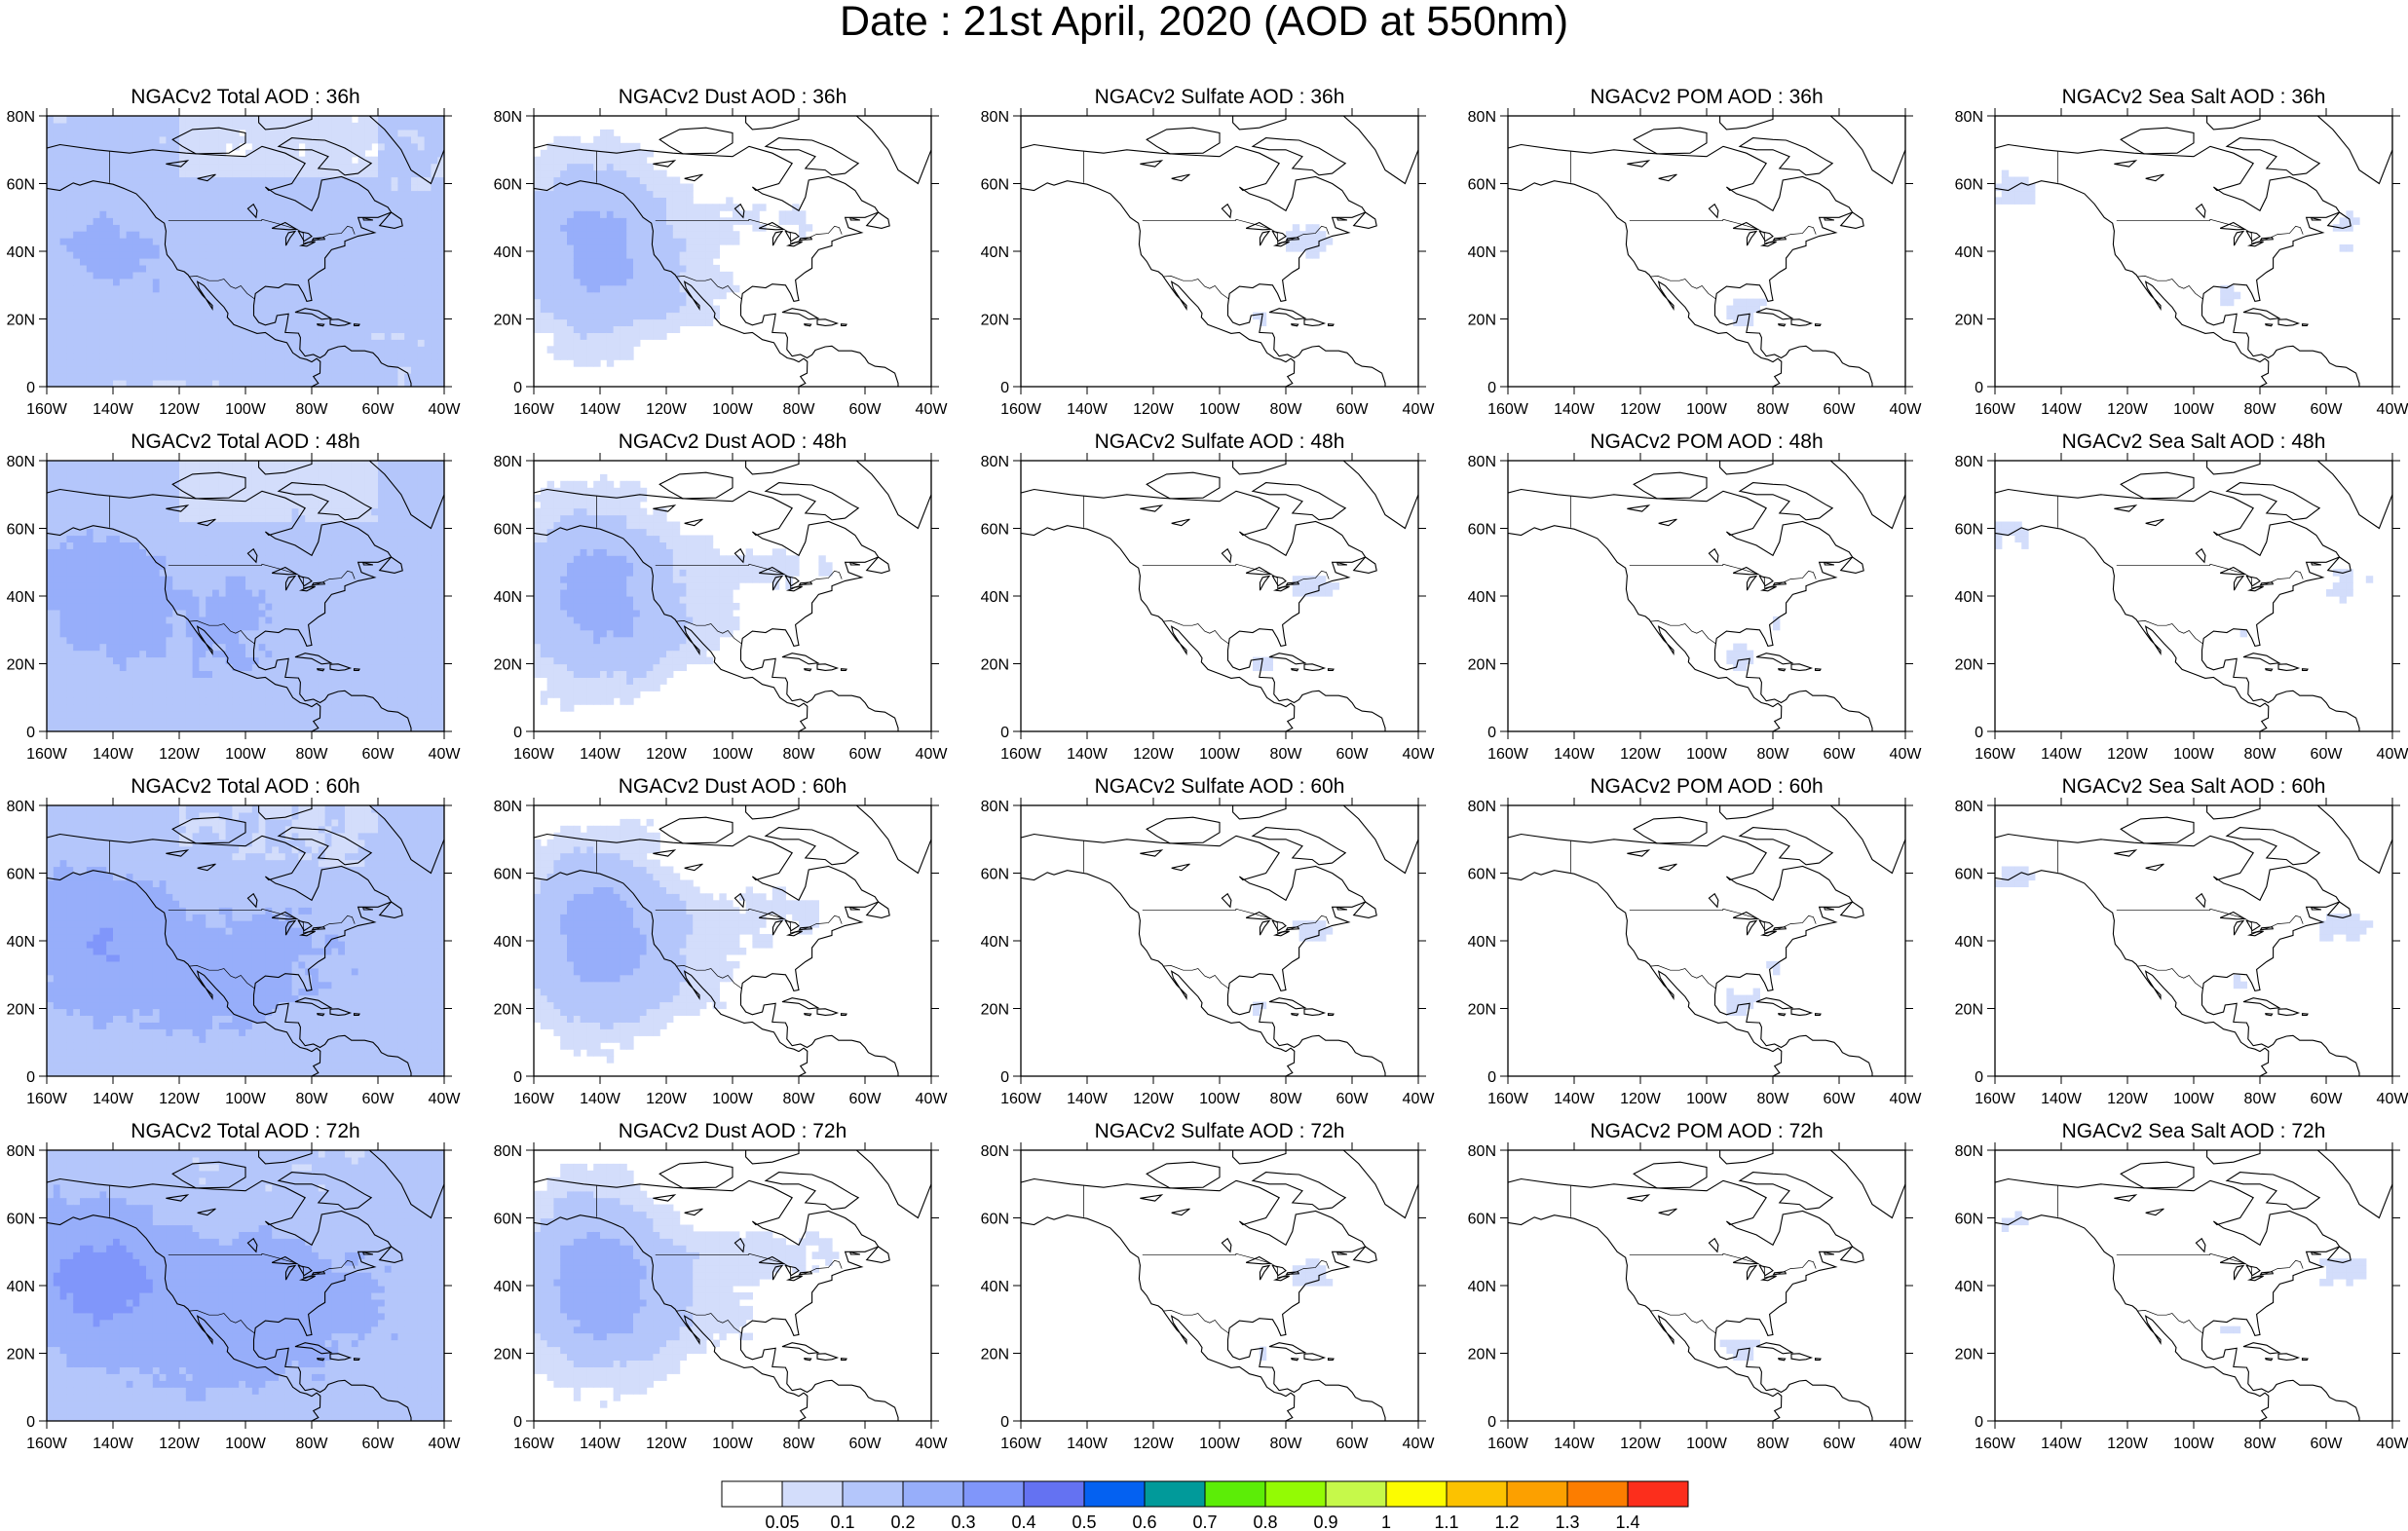  What do you see at coordinates (1567, 1521) in the screenshot?
I see `colorbar-label: 1.3` at bounding box center [1567, 1521].